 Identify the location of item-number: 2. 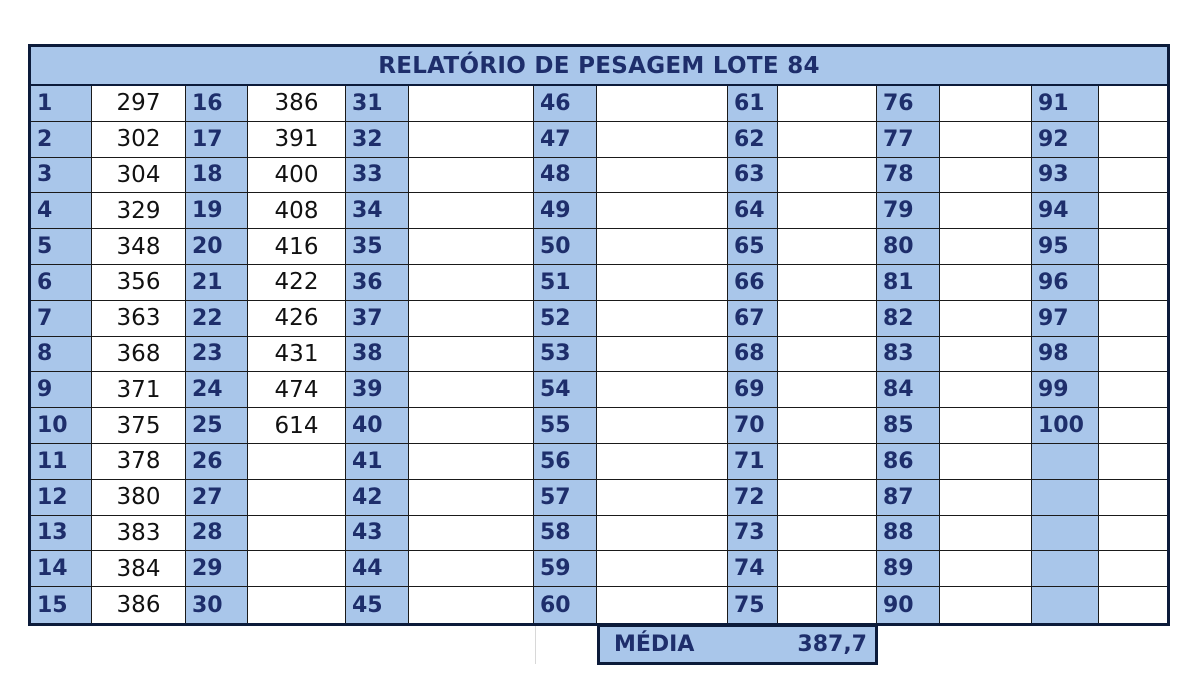
(61, 139).